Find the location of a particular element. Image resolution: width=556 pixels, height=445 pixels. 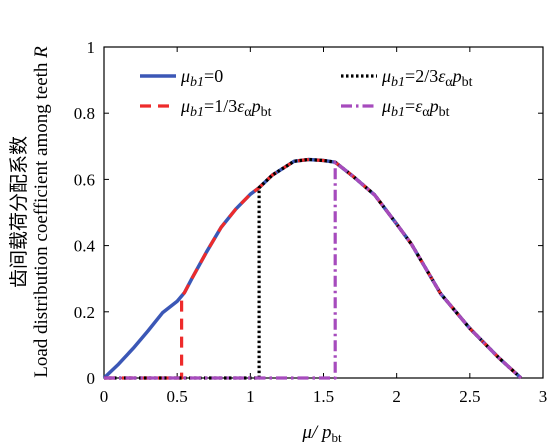

x-axis-label: μ/ pbt is located at coordinates (321, 433).